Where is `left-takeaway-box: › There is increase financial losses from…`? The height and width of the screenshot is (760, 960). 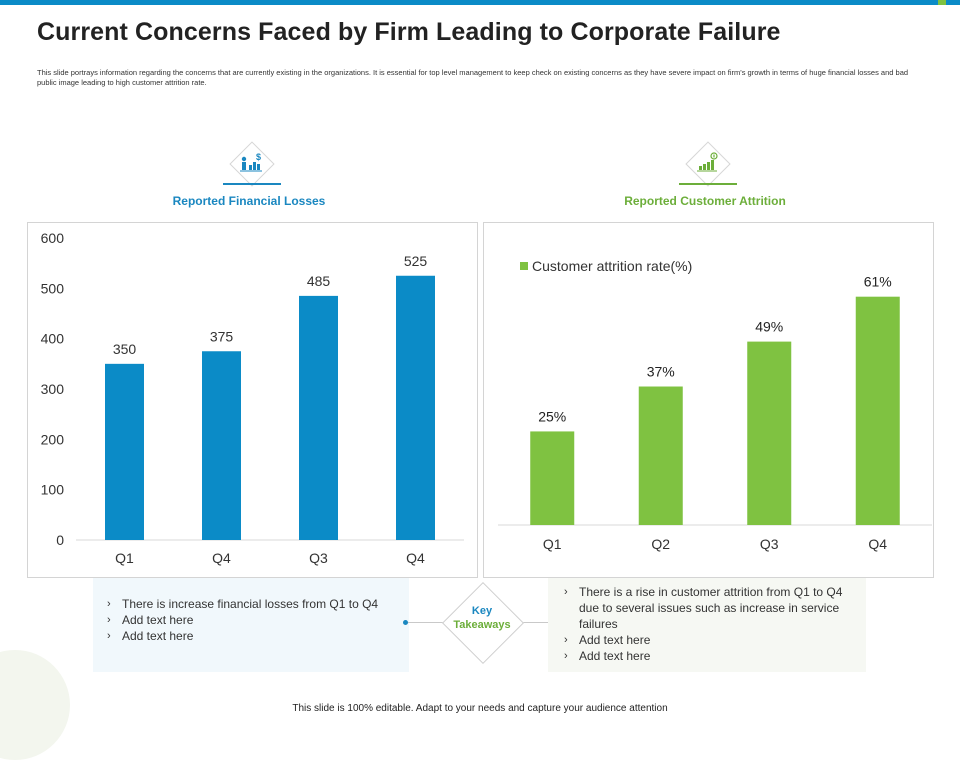 left-takeaway-box: › There is increase financial losses from… is located at coordinates (251, 625).